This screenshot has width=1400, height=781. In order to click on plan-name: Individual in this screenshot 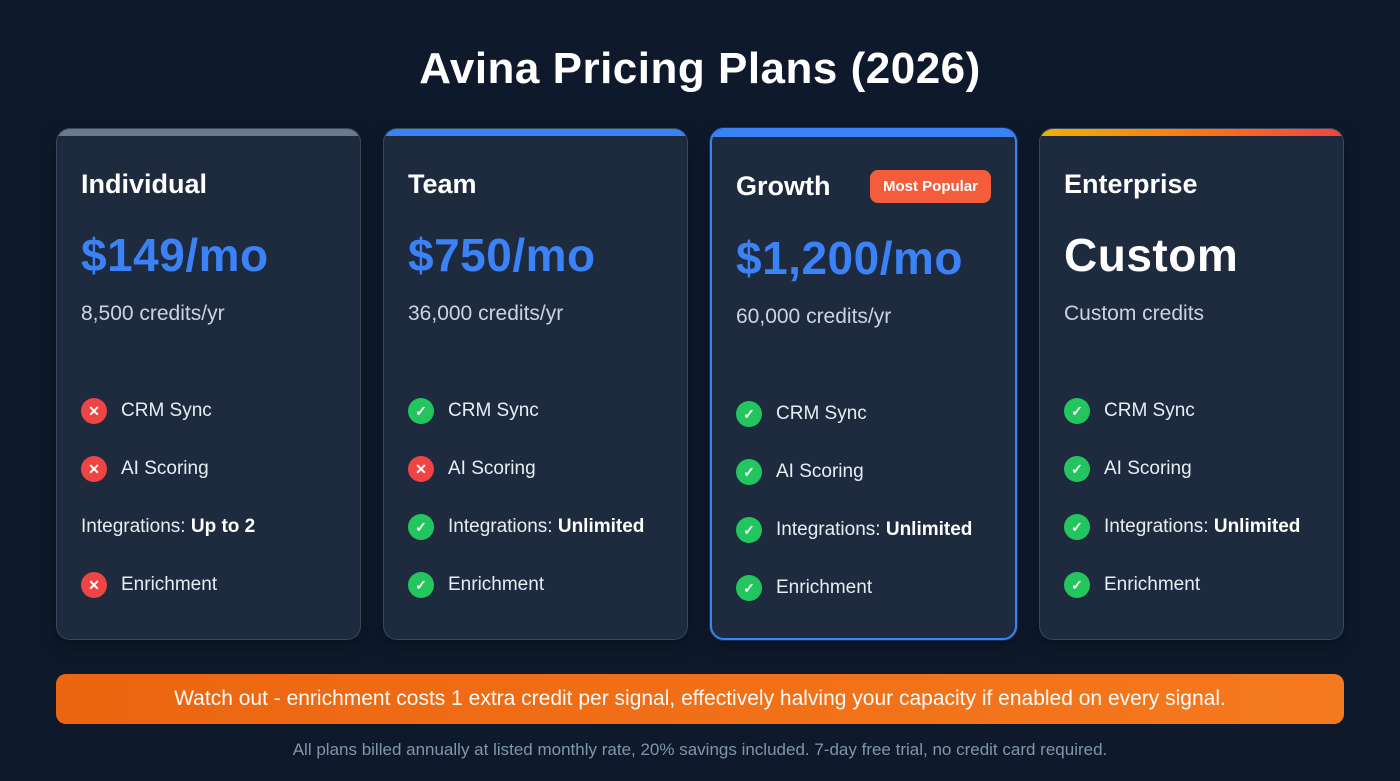, I will do `click(144, 184)`.